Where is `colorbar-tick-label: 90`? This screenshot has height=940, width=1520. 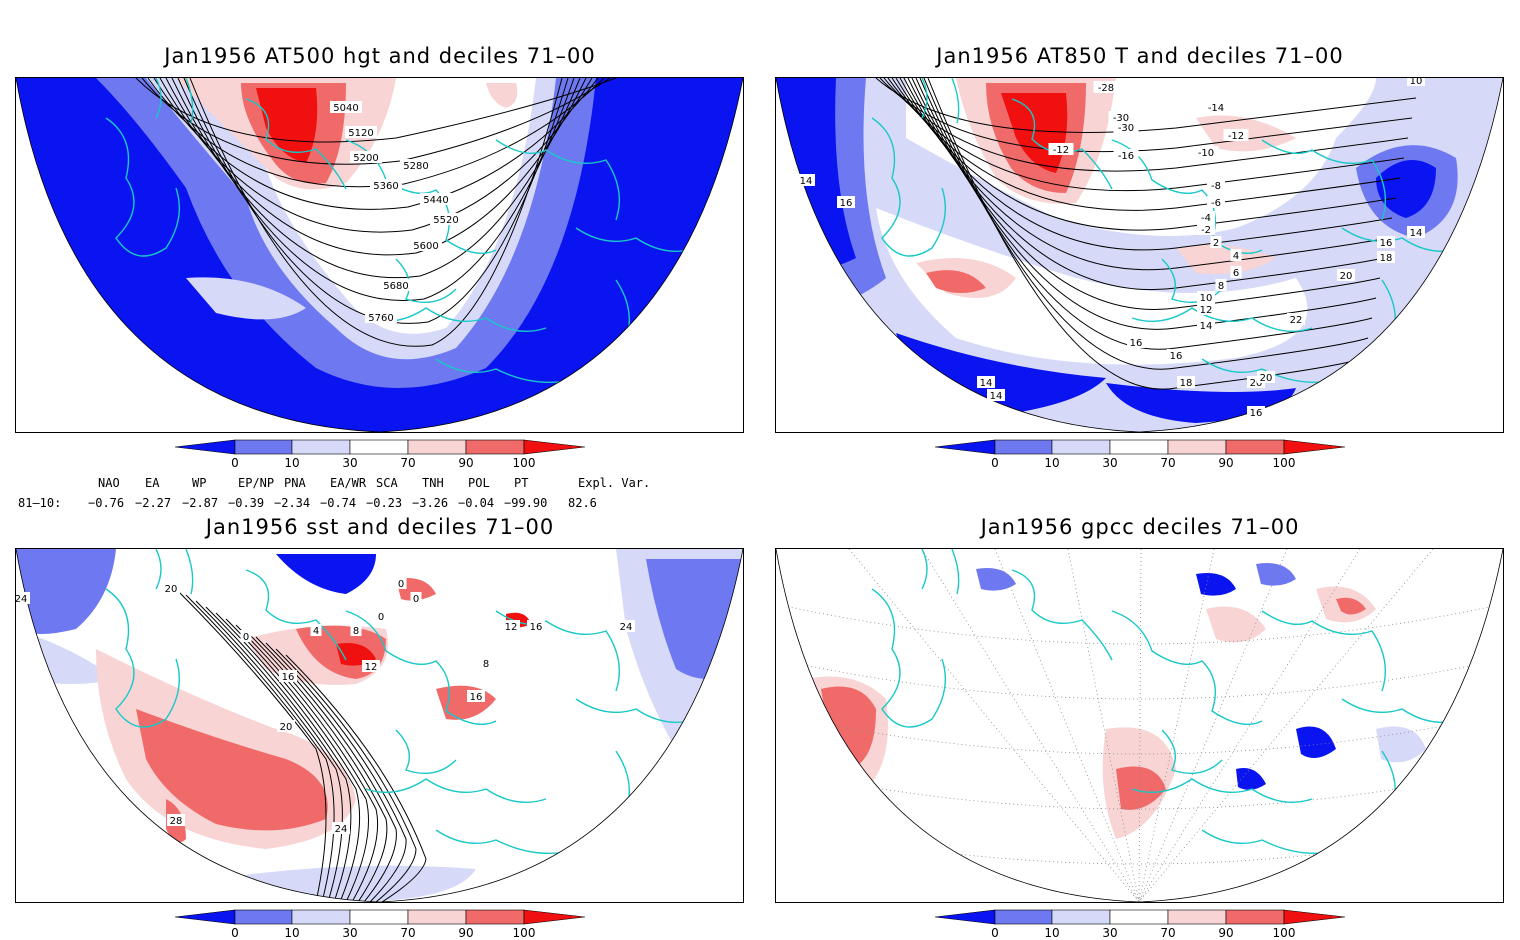
colorbar-tick-label: 90 is located at coordinates (465, 933).